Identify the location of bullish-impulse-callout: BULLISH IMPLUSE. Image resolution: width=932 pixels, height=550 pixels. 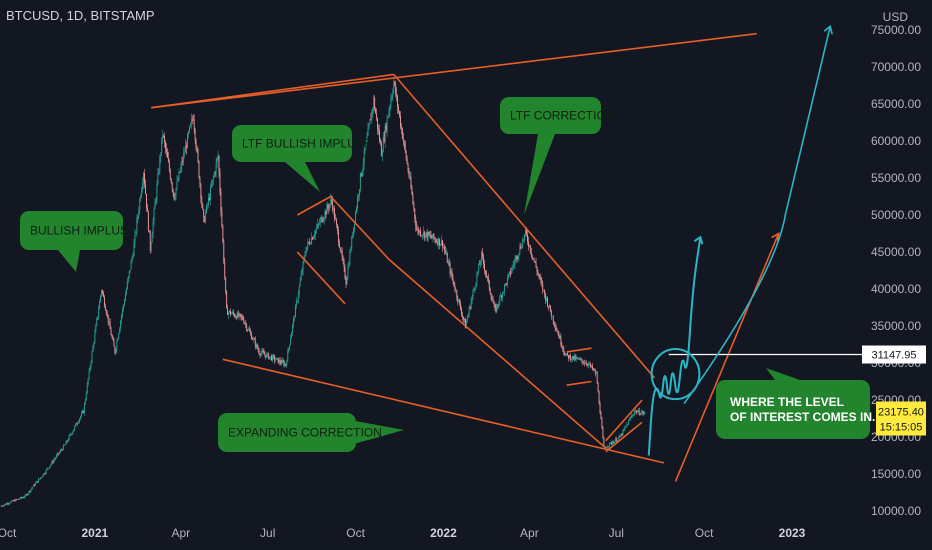
(78, 241).